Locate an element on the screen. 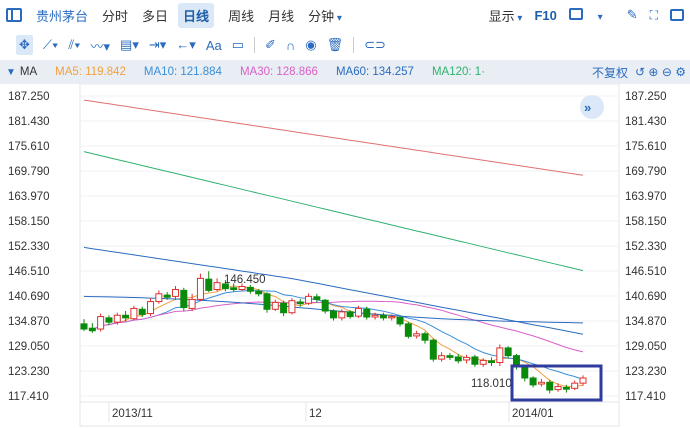 Image resolution: width=690 pixels, height=428 pixels. ma60-value: MA60: 134.257 is located at coordinates (374, 72).